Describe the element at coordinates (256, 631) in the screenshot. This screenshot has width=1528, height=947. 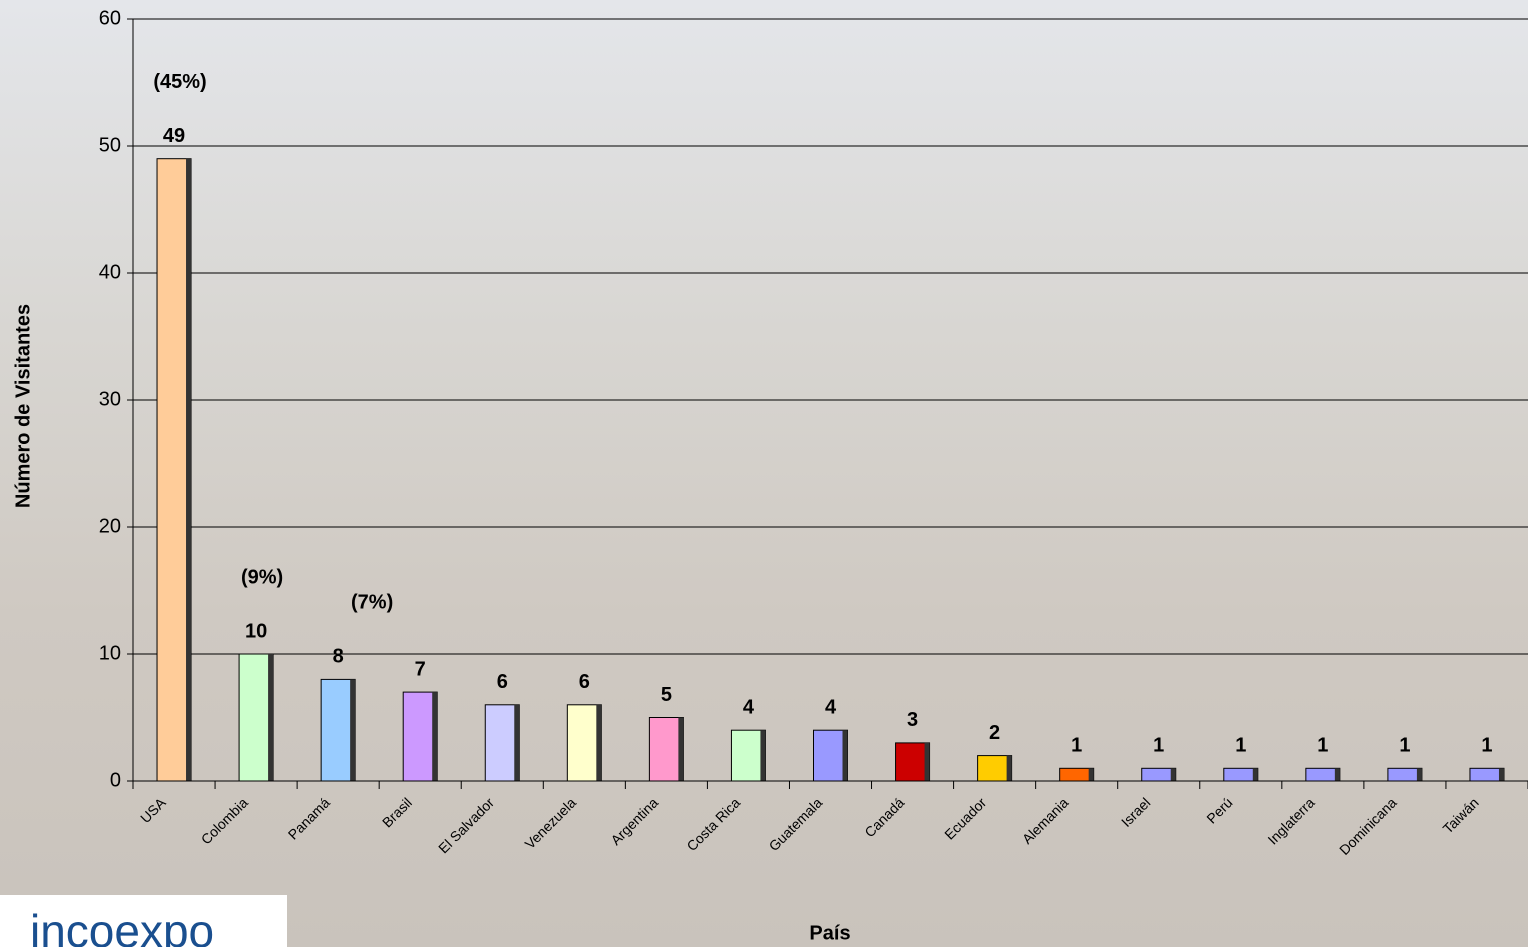
I see `value-label: 10` at that location.